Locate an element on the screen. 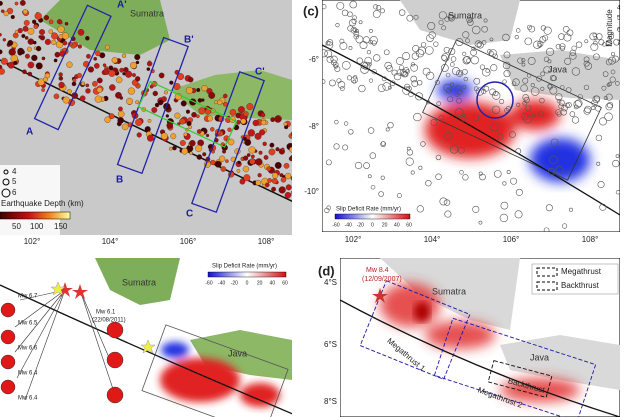  event-label: Mw 6.7 is located at coordinates (28, 297).